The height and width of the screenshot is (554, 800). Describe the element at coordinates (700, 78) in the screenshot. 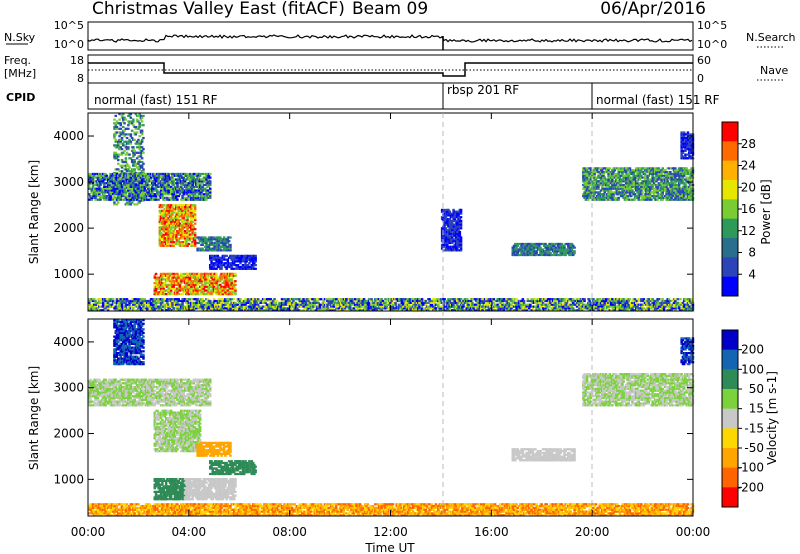

I see `nave-tick-bottom: 0` at that location.